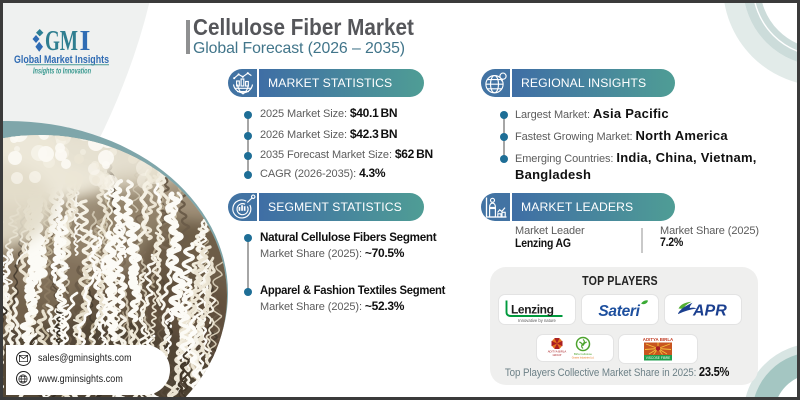 This screenshot has width=800, height=400. Describe the element at coordinates (61, 41) in the screenshot. I see `svg-text: GM` at that location.